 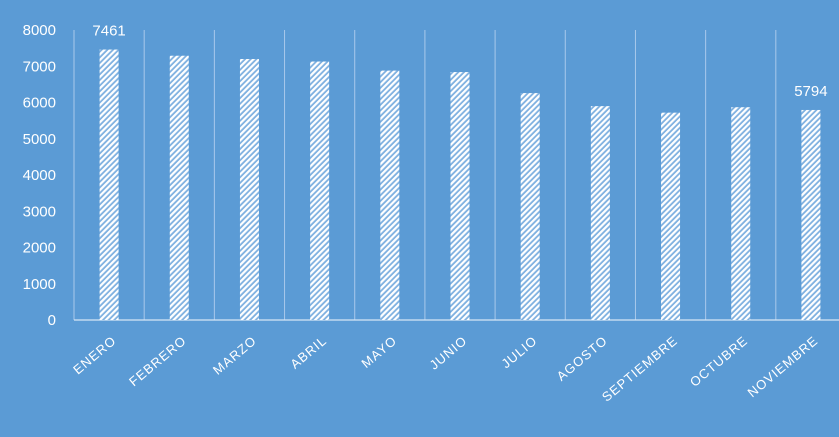 I want to click on x-tick-label: MARZO, so click(x=234, y=355).